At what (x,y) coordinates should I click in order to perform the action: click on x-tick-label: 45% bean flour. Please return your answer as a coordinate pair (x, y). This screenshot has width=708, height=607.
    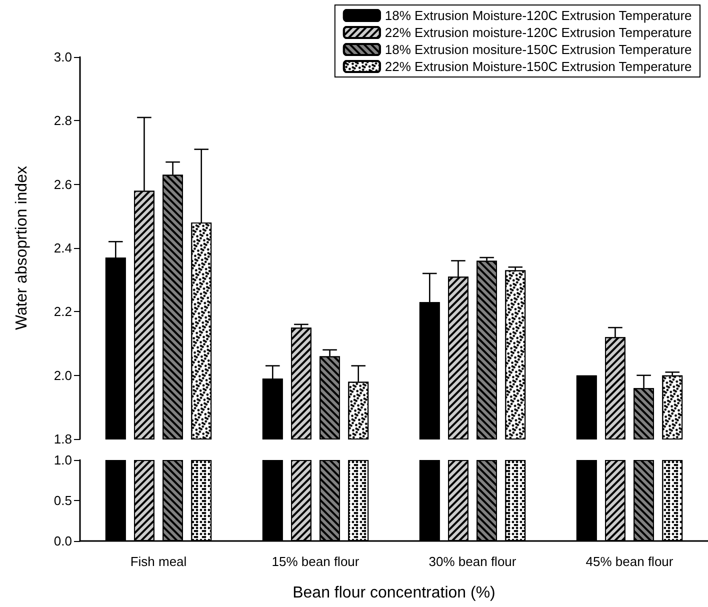
    Looking at the image, I should click on (630, 561).